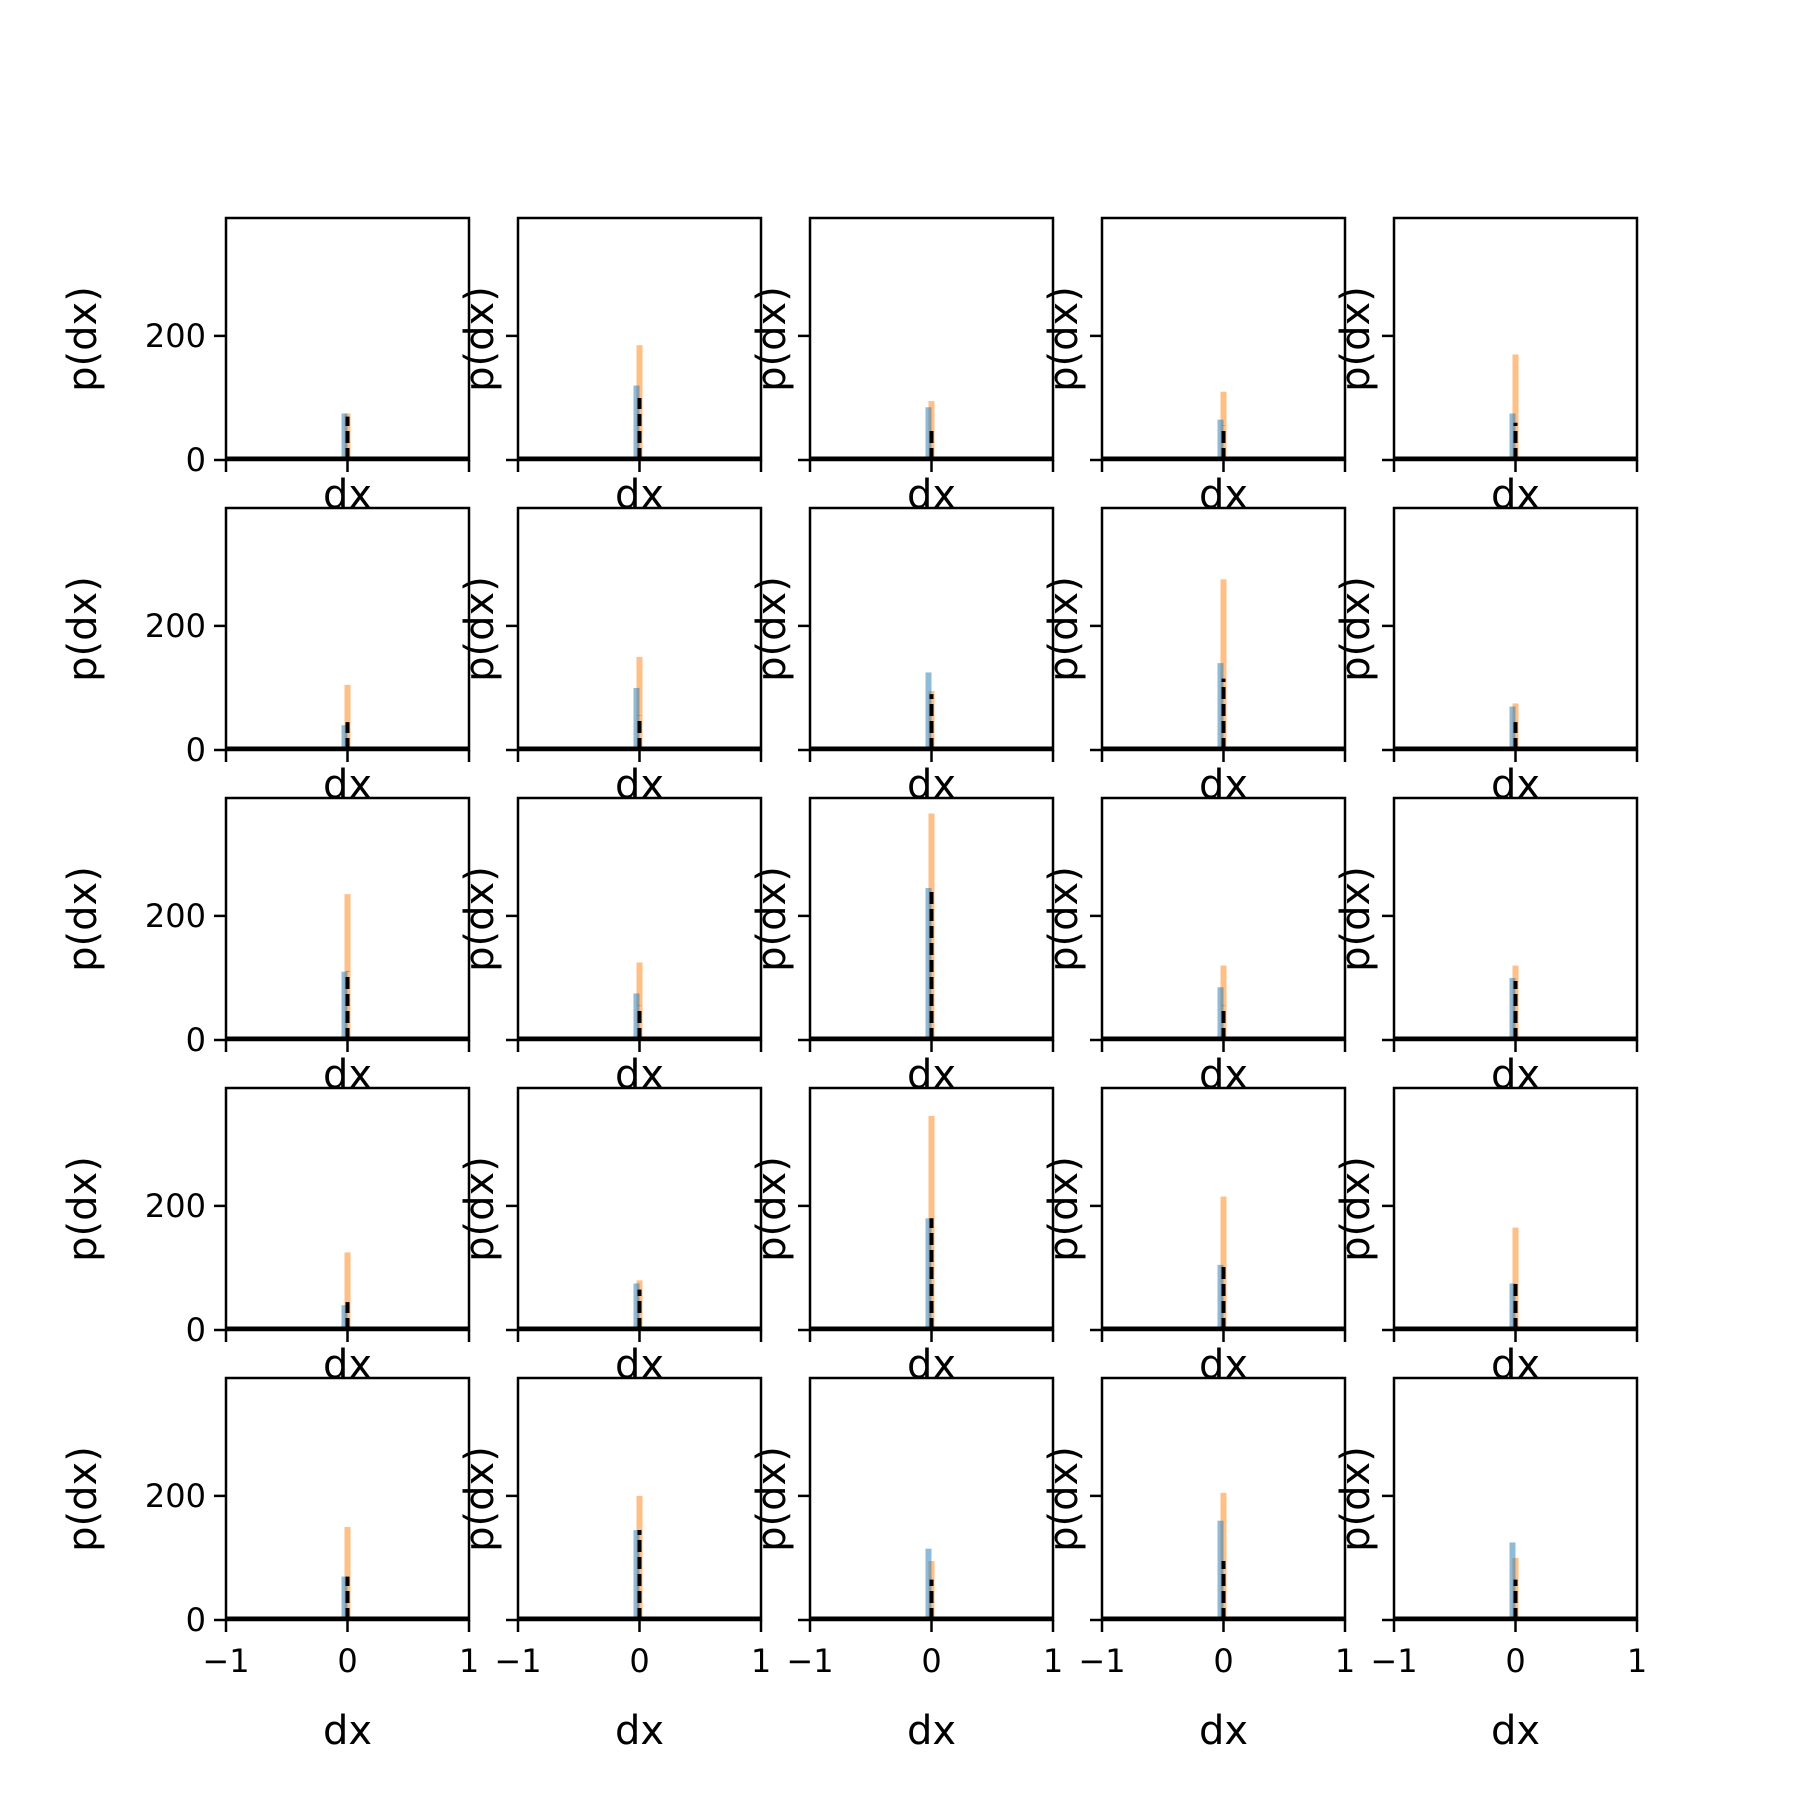 The width and height of the screenshot is (1800, 1800). Describe the element at coordinates (902, 657) in the screenshot. I see `subplot-r2-c3: dx p(dx)` at that location.